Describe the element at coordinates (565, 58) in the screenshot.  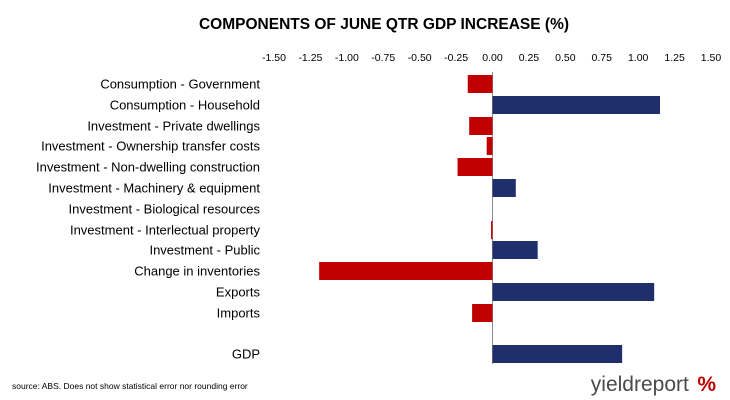
I see `x-tick-label: 0.50` at that location.